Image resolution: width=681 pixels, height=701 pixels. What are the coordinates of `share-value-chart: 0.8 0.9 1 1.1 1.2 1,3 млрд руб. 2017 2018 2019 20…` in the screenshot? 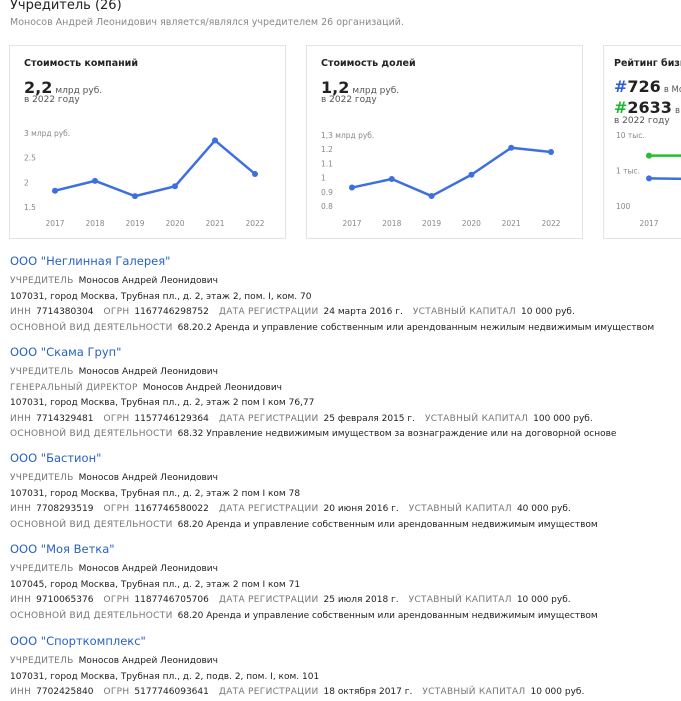 It's located at (441, 179).